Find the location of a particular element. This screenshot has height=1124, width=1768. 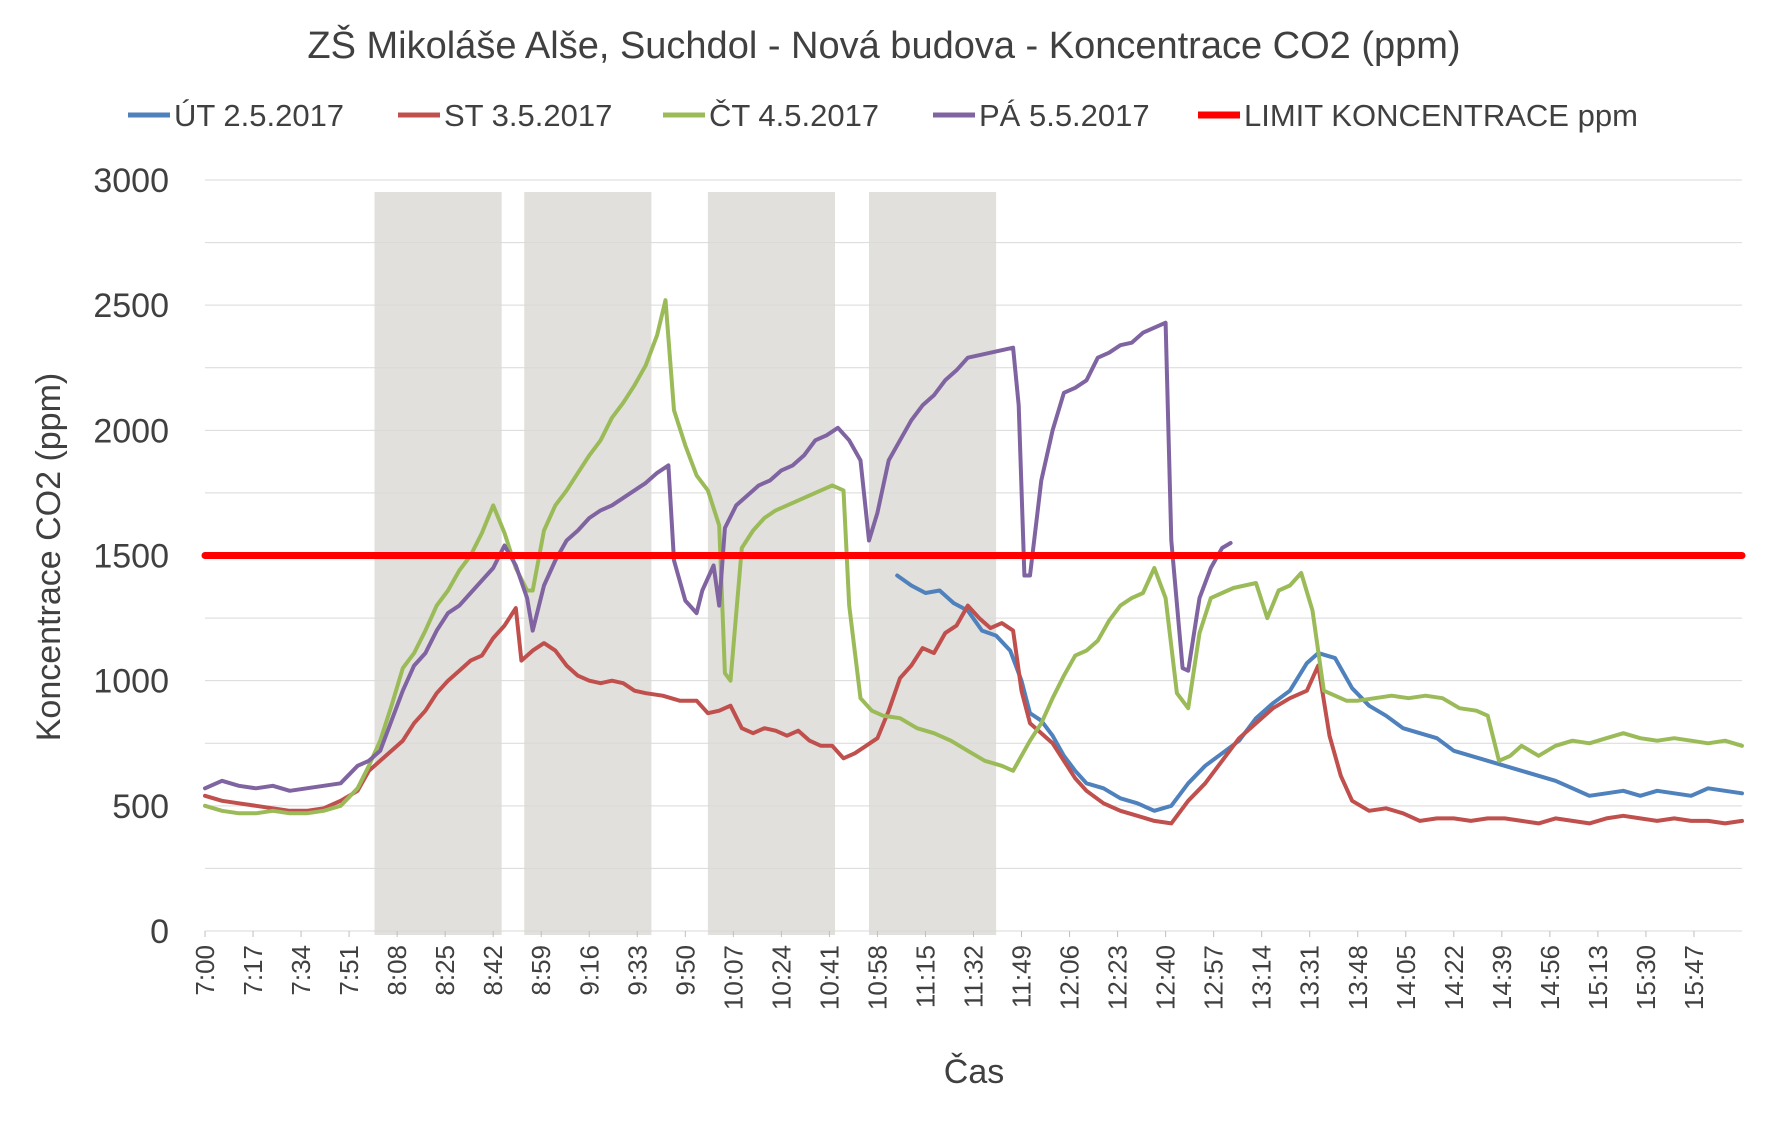

x-tick-label: 11:15 is located at coordinates (925, 976).